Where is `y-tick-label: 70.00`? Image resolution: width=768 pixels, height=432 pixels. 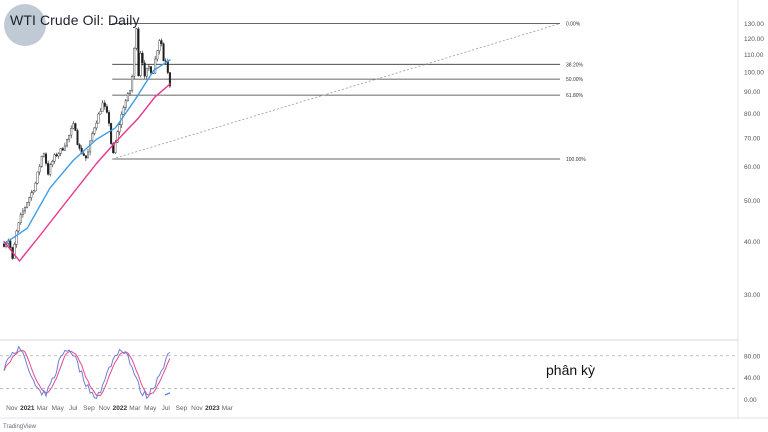
y-tick-label: 70.00 is located at coordinates (752, 139).